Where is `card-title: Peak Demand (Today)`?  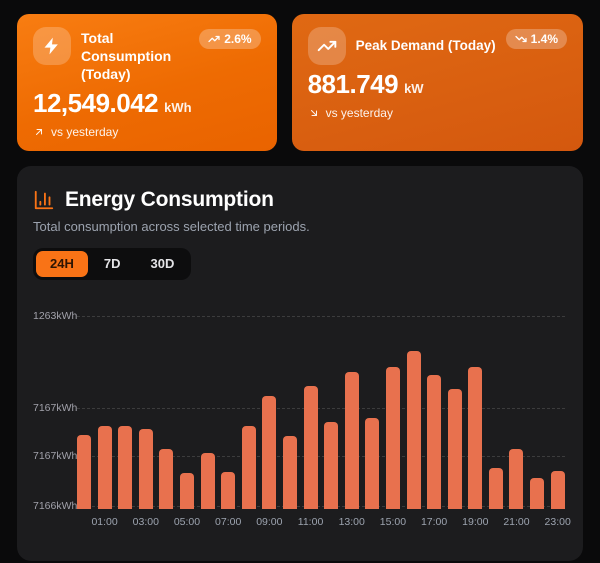
card-title: Peak Demand (Today) is located at coordinates (425, 45).